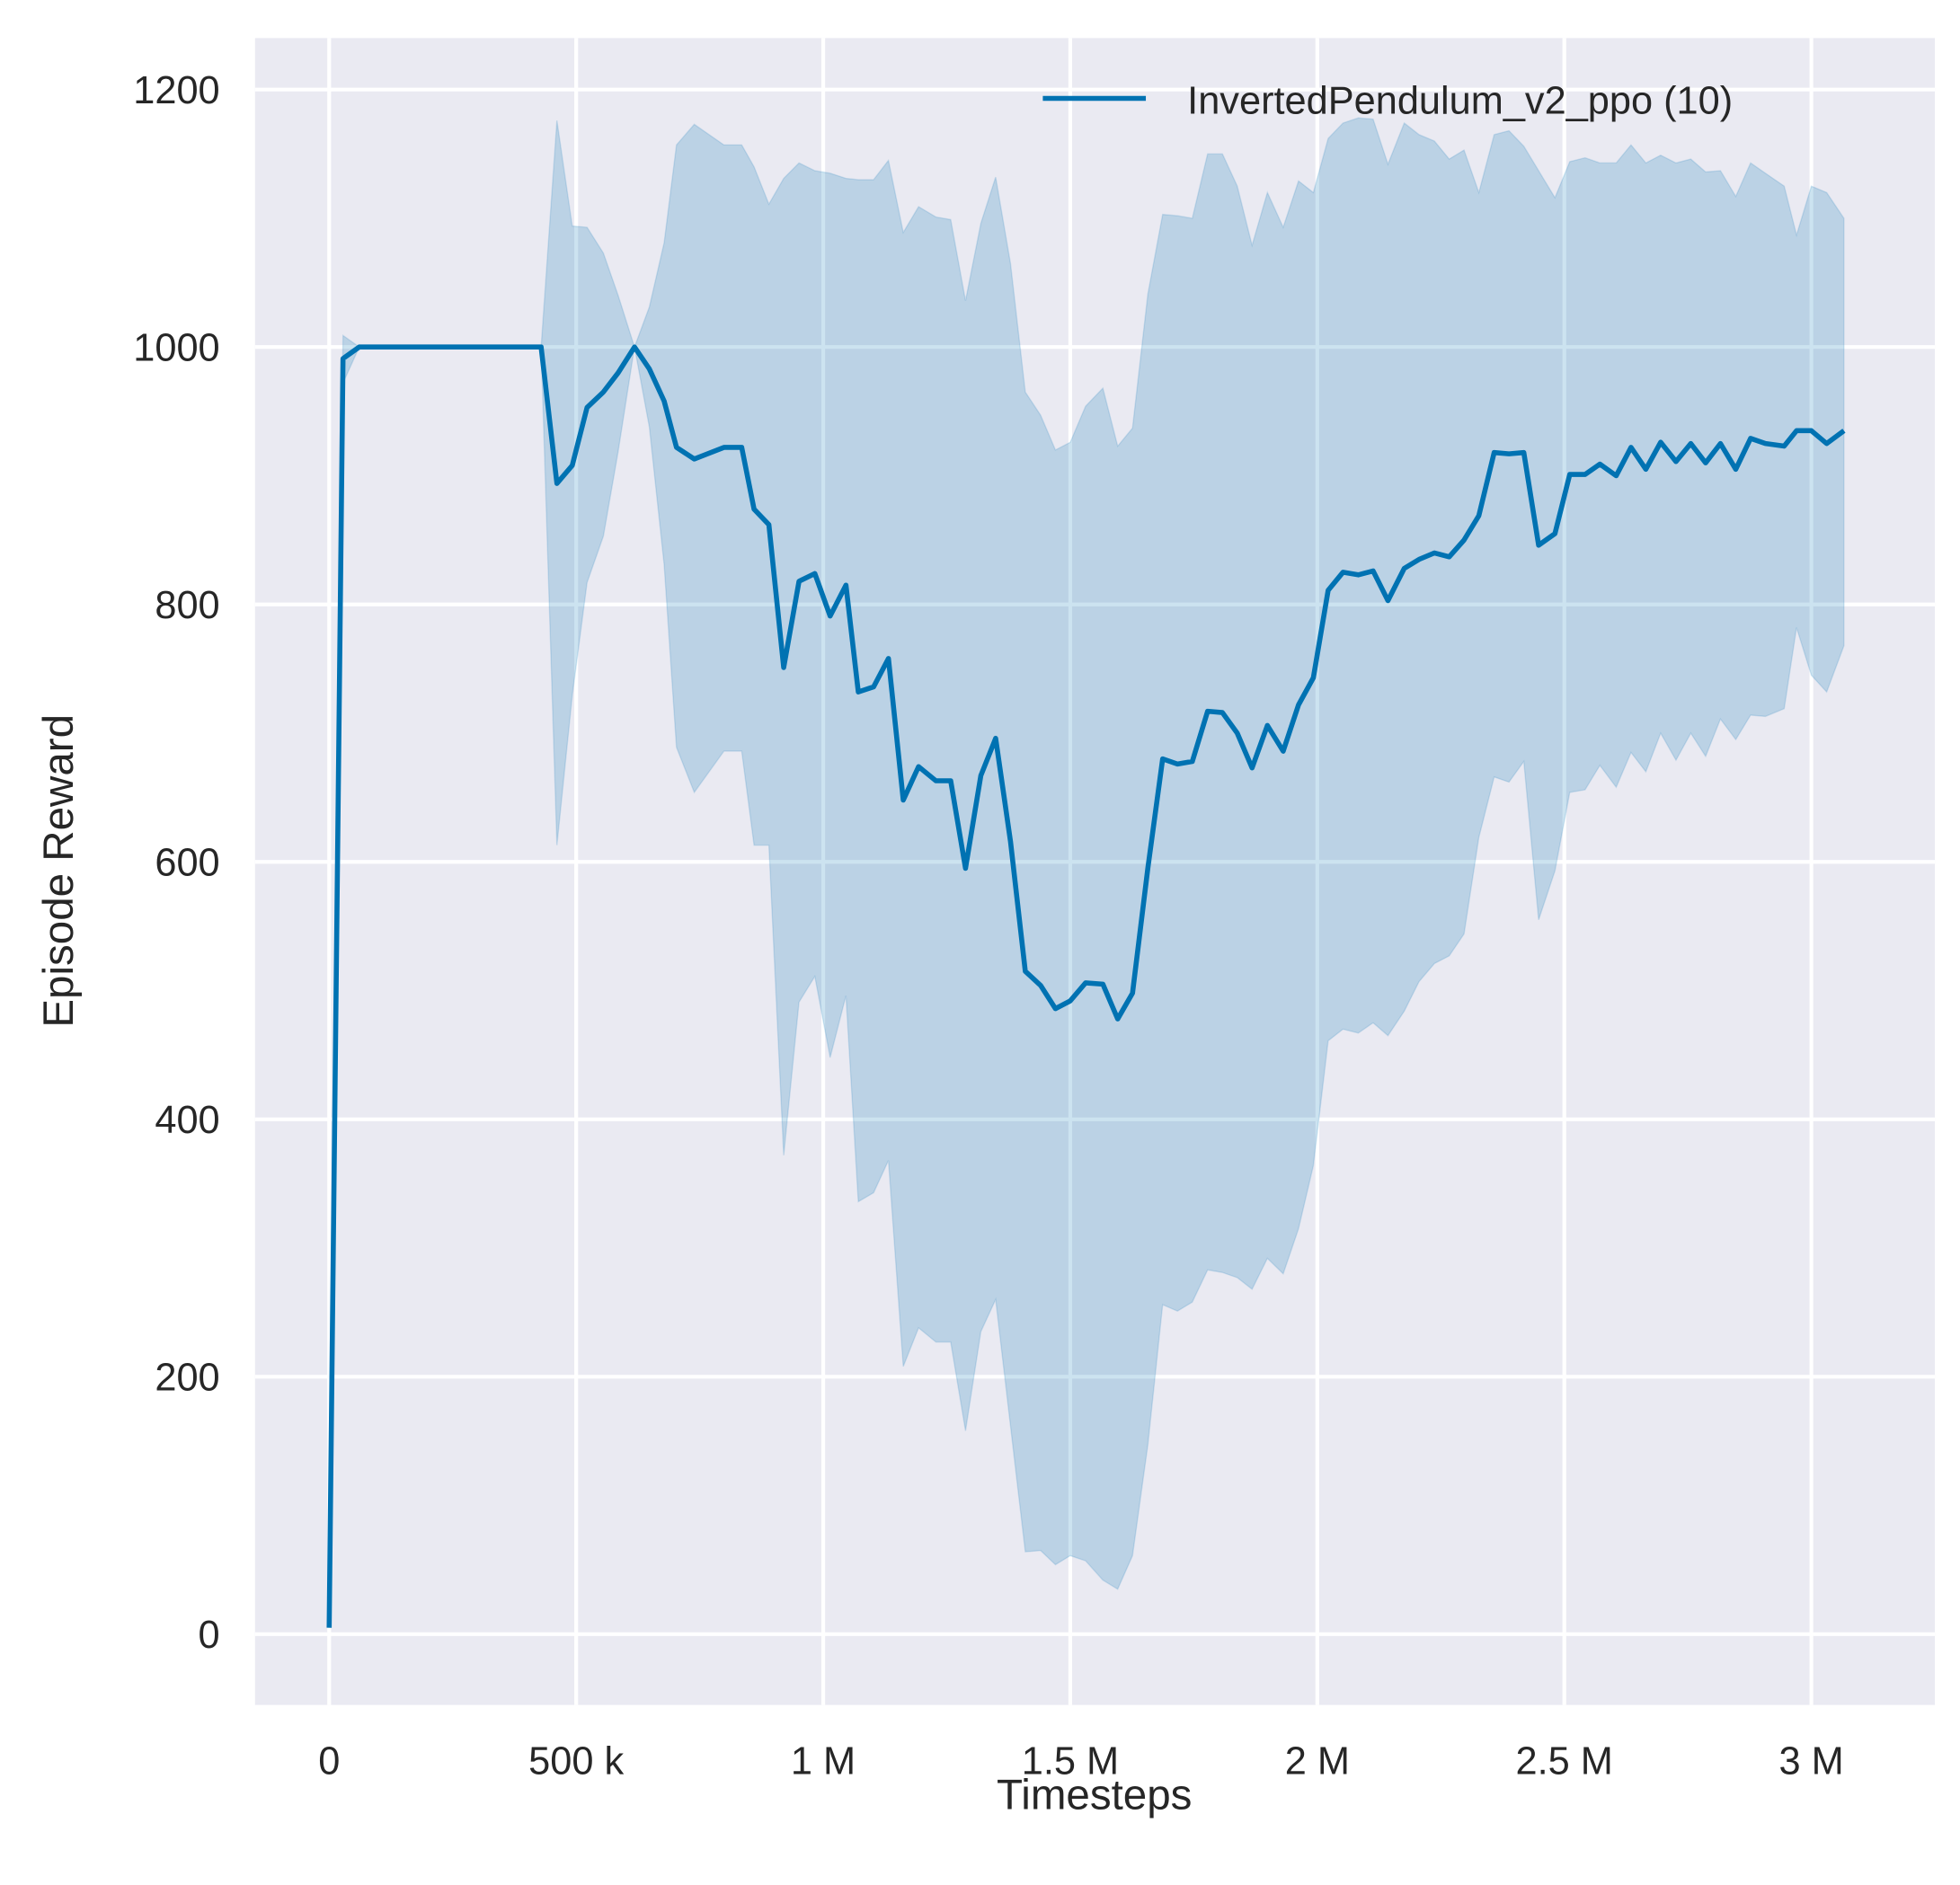  Describe the element at coordinates (1810, 1761) in the screenshot. I see `x-tick-label: 3 M` at that location.